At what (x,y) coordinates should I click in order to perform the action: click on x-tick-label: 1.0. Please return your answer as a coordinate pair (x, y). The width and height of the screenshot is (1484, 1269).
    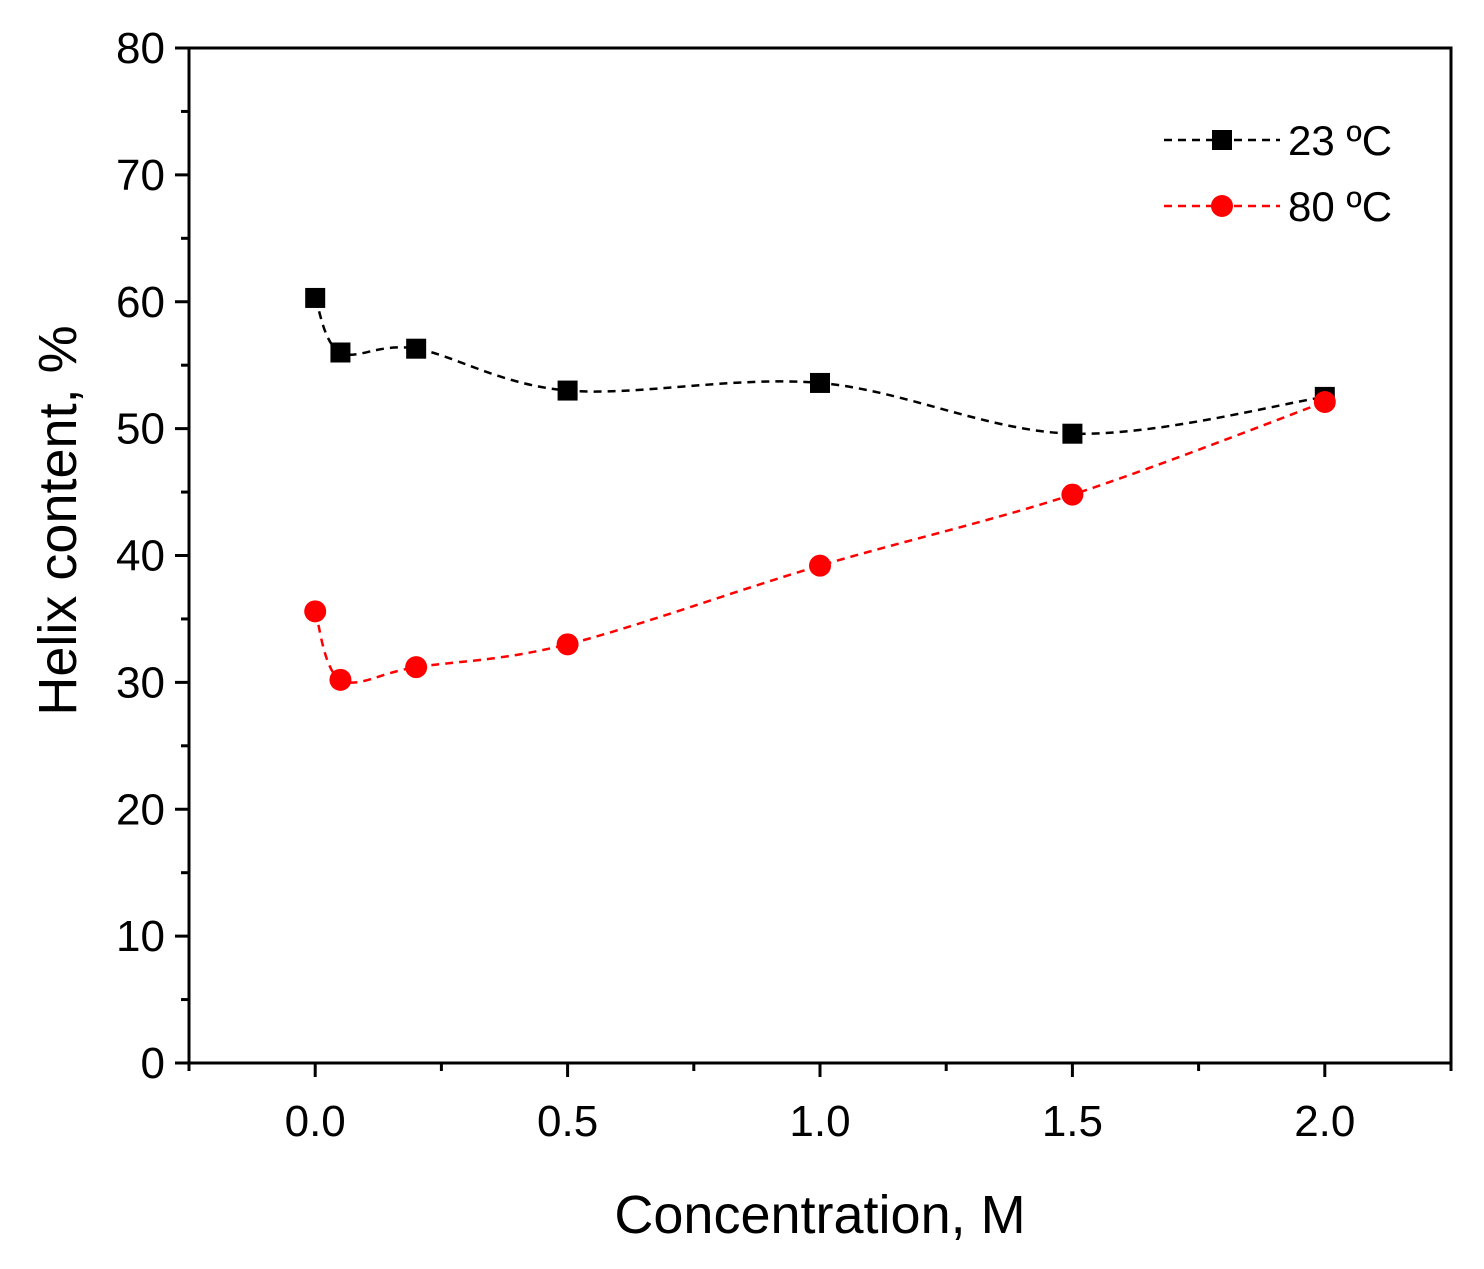
    Looking at the image, I should click on (819, 1121).